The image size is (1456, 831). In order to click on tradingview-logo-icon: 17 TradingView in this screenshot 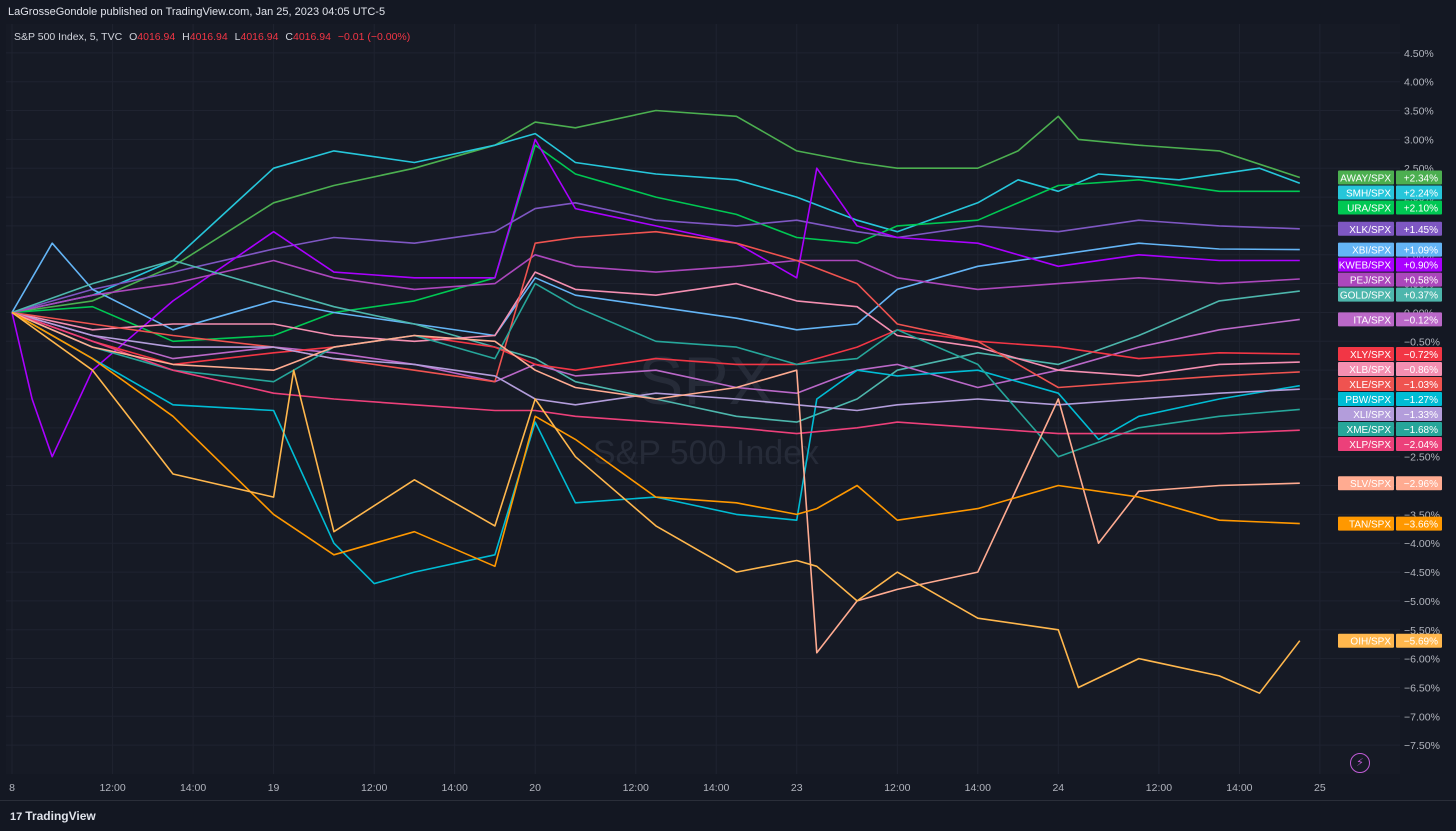, I will do `click(53, 816)`.